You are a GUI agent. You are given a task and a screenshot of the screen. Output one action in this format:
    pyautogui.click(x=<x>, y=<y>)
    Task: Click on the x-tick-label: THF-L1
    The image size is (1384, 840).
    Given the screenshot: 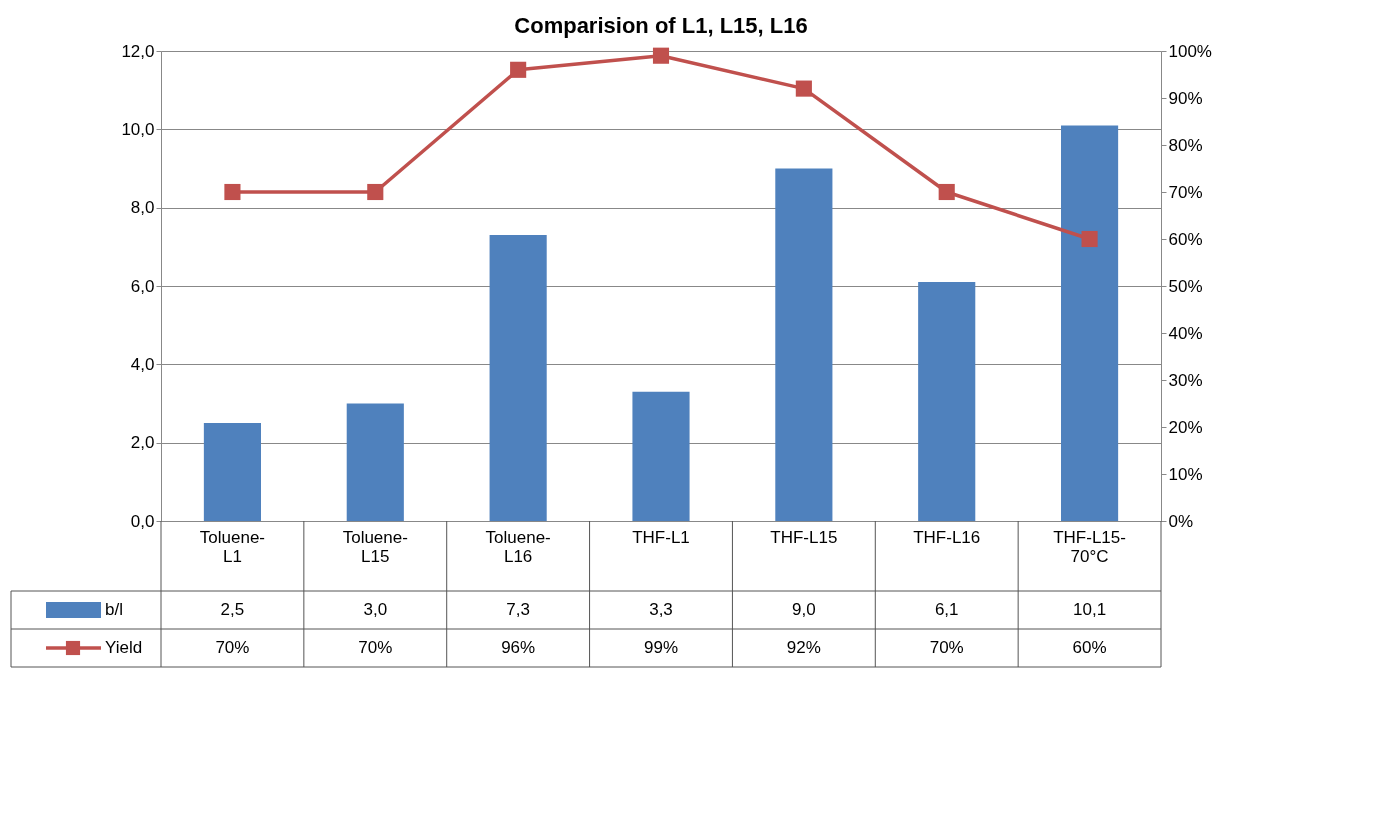 What is the action you would take?
    pyautogui.click(x=661, y=537)
    